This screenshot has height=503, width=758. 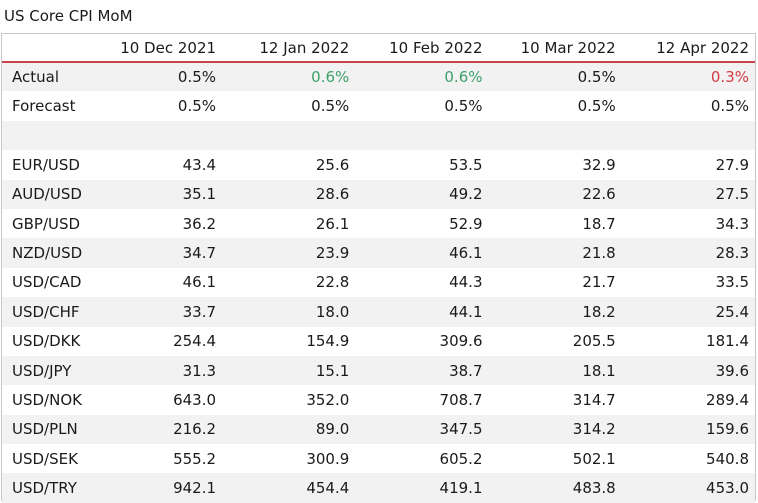 I want to click on header-corner, so click(x=46, y=48).